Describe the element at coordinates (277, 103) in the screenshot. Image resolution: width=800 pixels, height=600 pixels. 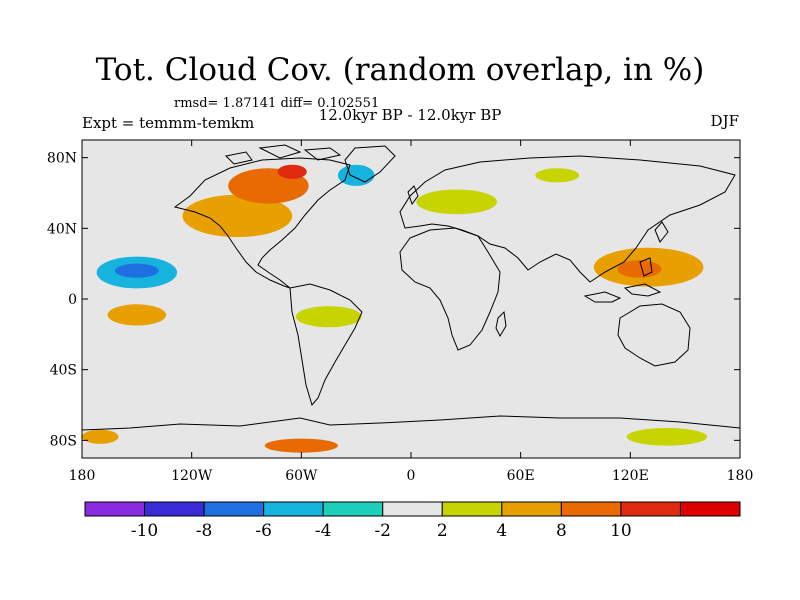
I see `stats-text: rmsd= 1.87141 diff= 0.102551` at that location.